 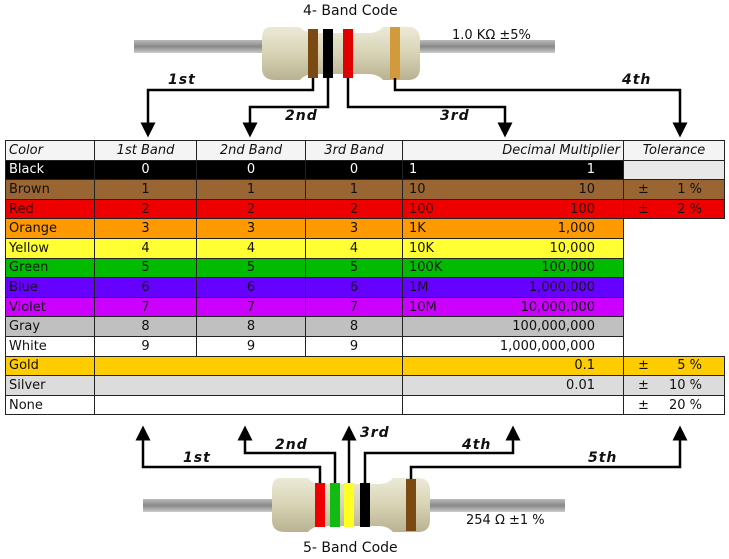 What do you see at coordinates (350, 11) in the screenshot?
I see `top-title: 4- Band Code` at bounding box center [350, 11].